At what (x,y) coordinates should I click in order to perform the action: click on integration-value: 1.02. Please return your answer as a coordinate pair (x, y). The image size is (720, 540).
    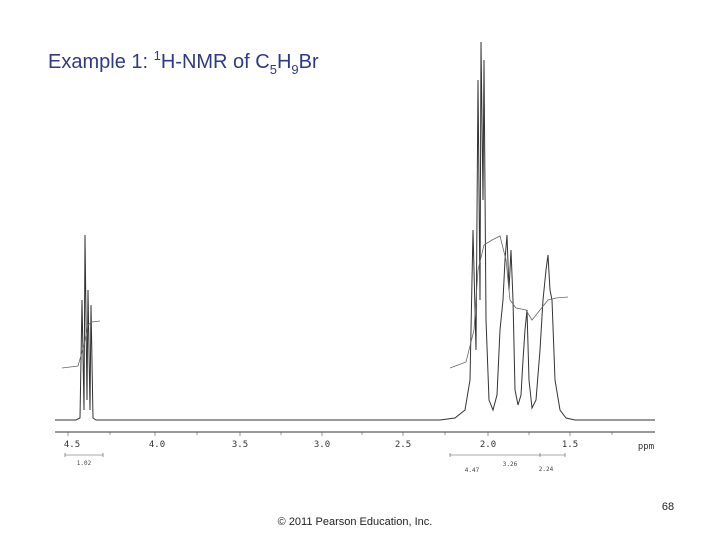
    Looking at the image, I should click on (84, 463).